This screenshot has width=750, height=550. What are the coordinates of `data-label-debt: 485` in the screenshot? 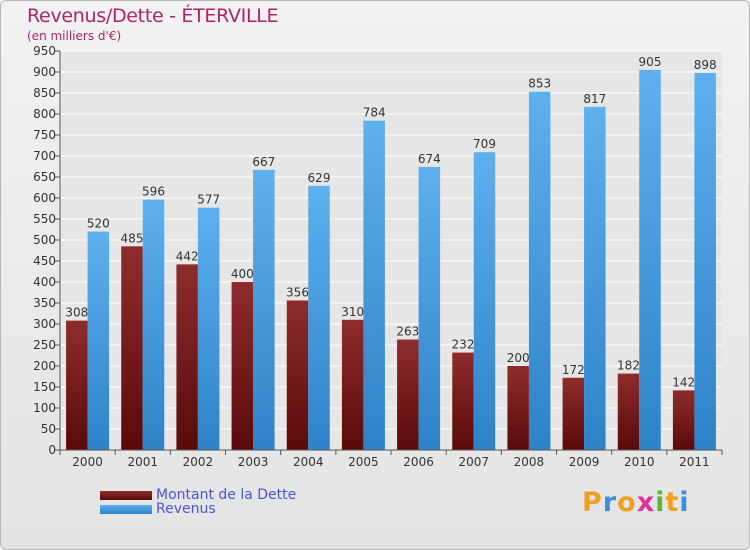 It's located at (132, 238).